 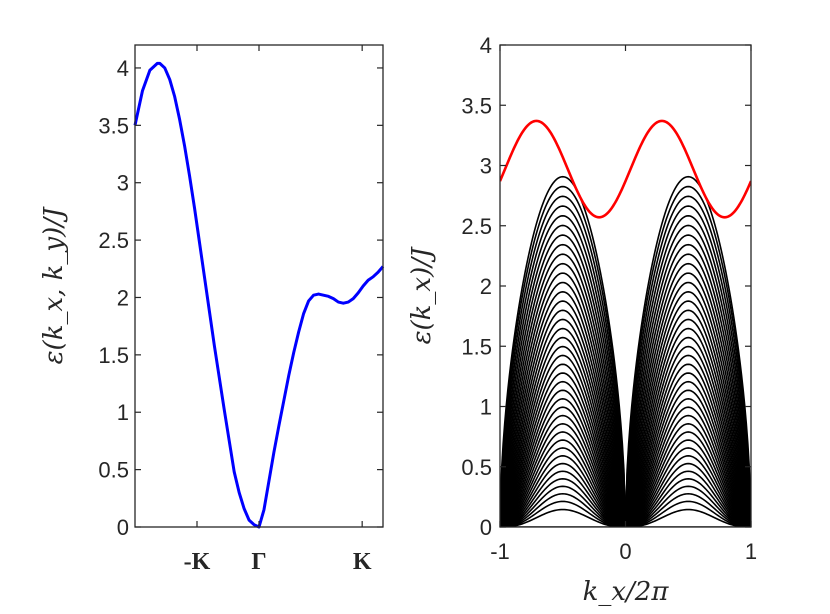 What do you see at coordinates (258, 562) in the screenshot?
I see `left-xtick-label: Γ` at bounding box center [258, 562].